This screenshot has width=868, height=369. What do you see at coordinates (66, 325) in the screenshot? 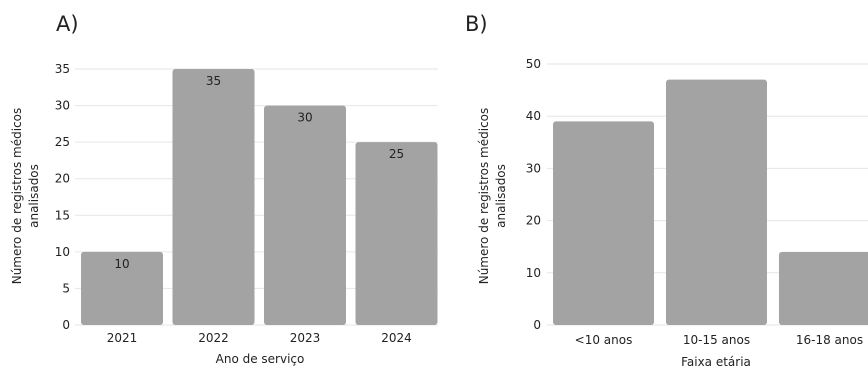
I see `a-y-tick-label: 0` at bounding box center [66, 325].